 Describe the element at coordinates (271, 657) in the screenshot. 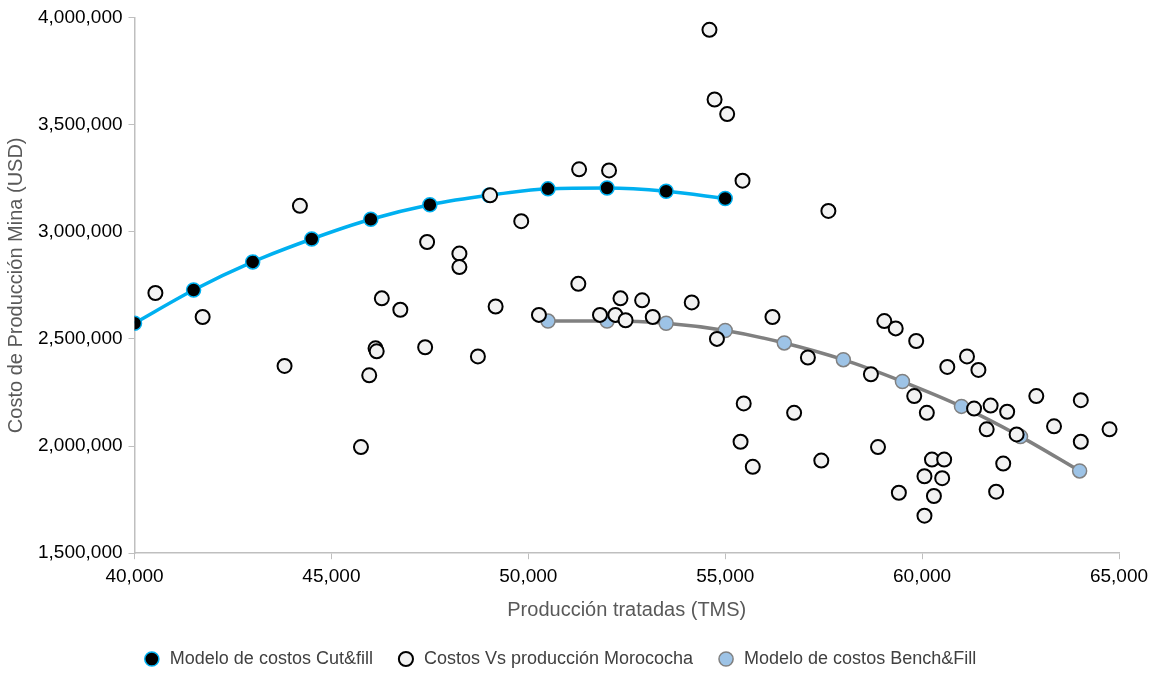

I see `legend-label: Modelo de costos Cut&fill` at that location.